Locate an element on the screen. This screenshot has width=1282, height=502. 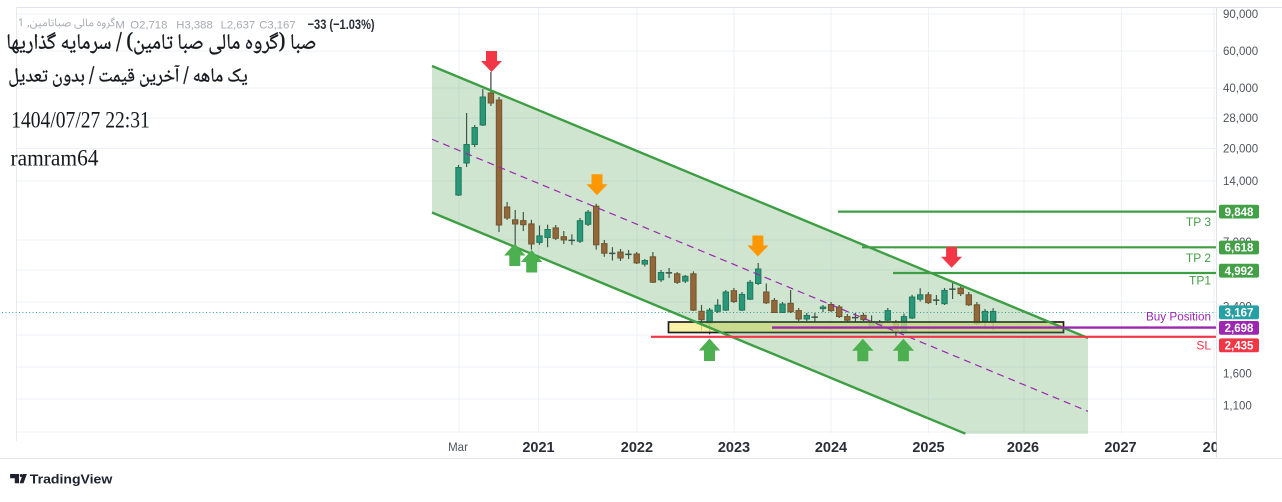
svg-text: 40,000 is located at coordinates (1240, 89).